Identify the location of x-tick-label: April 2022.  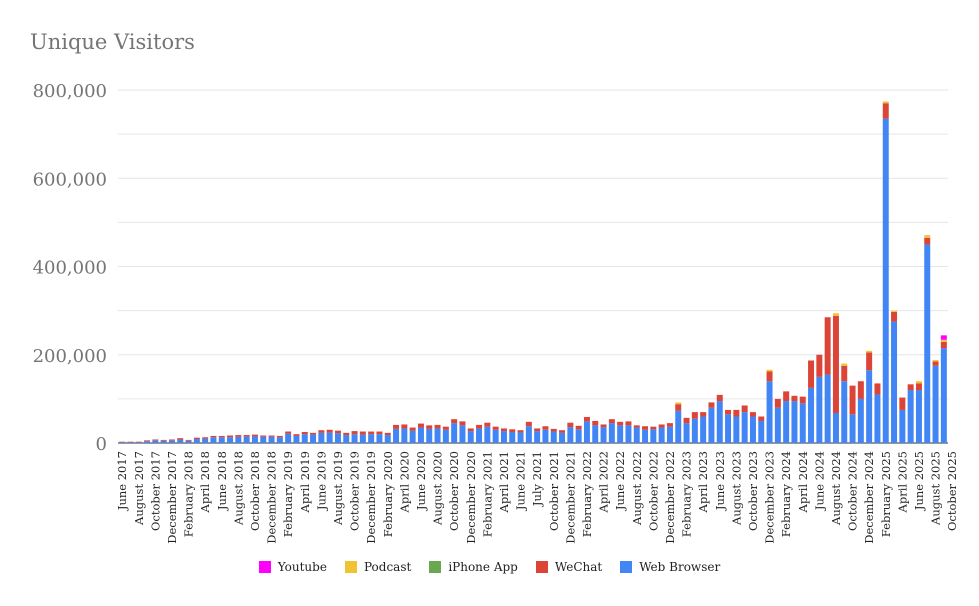
(604, 482).